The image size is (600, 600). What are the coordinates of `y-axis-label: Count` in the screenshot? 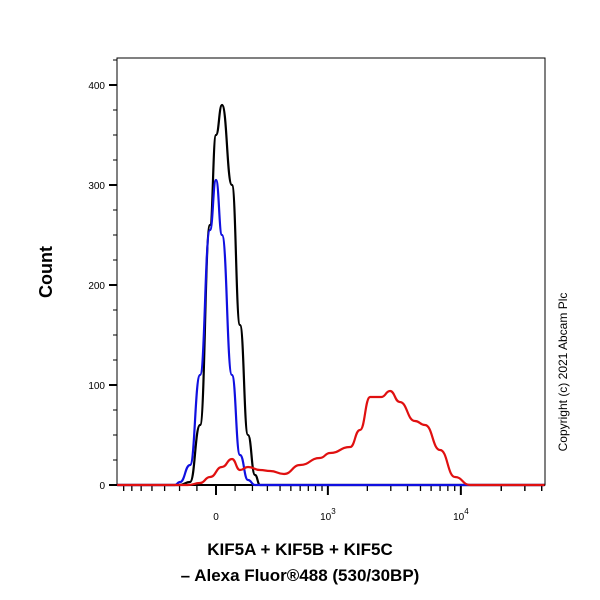 It's located at (46, 272).